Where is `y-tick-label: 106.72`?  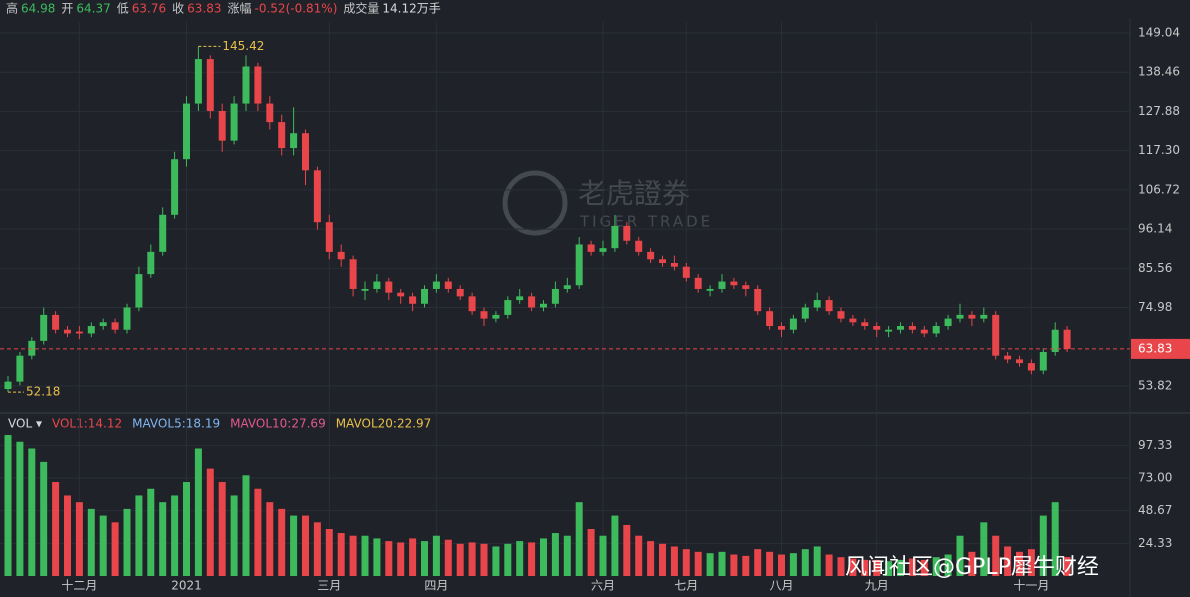 y-tick-label: 106.72 is located at coordinates (1159, 189).